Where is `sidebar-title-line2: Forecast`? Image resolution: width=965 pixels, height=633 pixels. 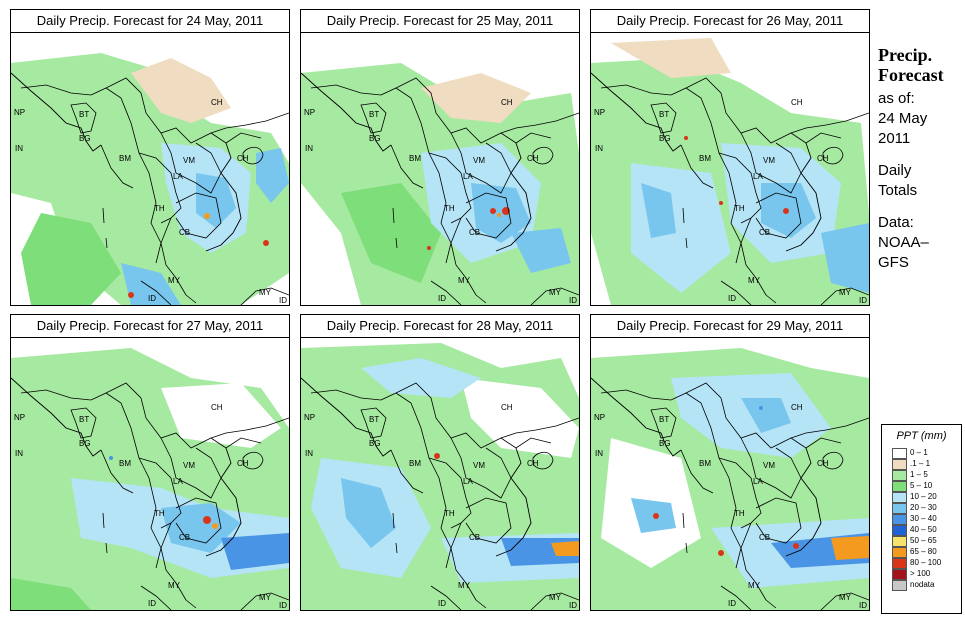 sidebar-title-line2: Forecast is located at coordinates (911, 75).